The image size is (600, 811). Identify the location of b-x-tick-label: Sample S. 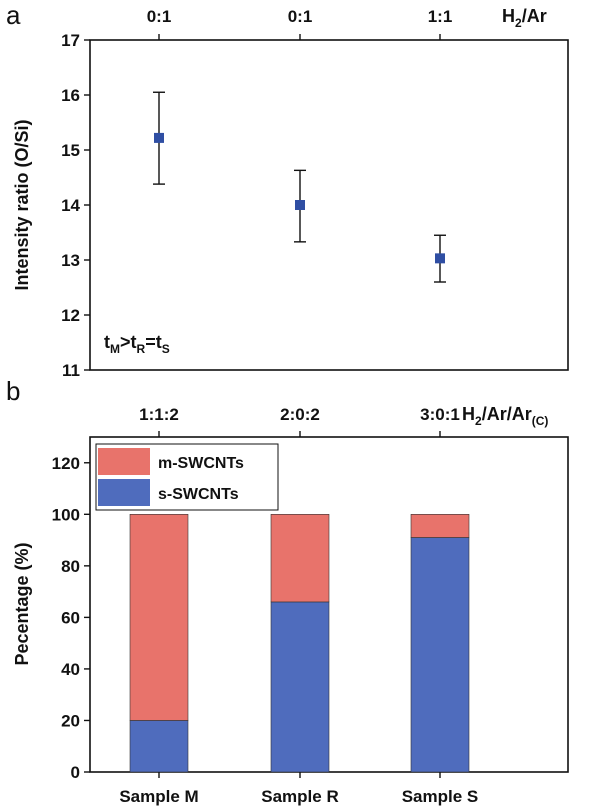
(440, 796).